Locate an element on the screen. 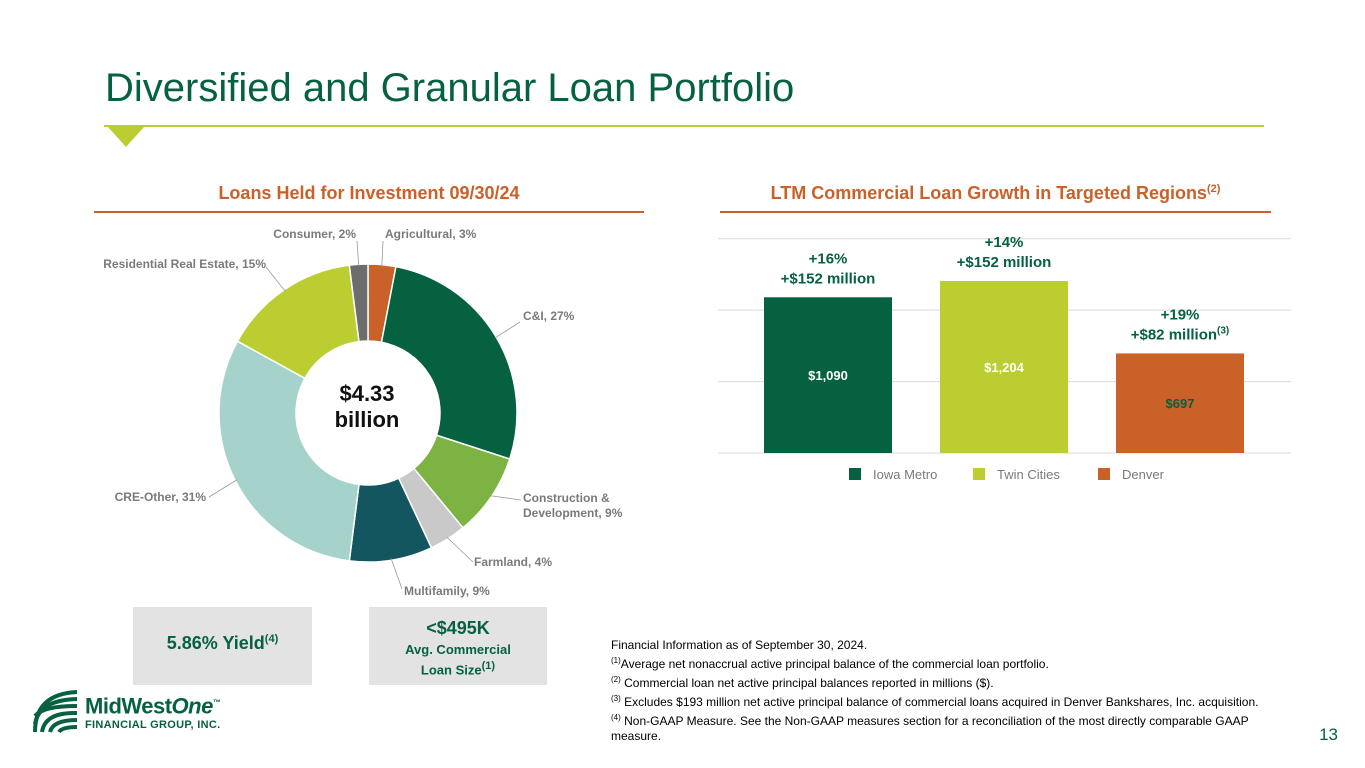 This screenshot has height=768, width=1365. bar-growth-pct-twin-cities: +14% is located at coordinates (1004, 242).